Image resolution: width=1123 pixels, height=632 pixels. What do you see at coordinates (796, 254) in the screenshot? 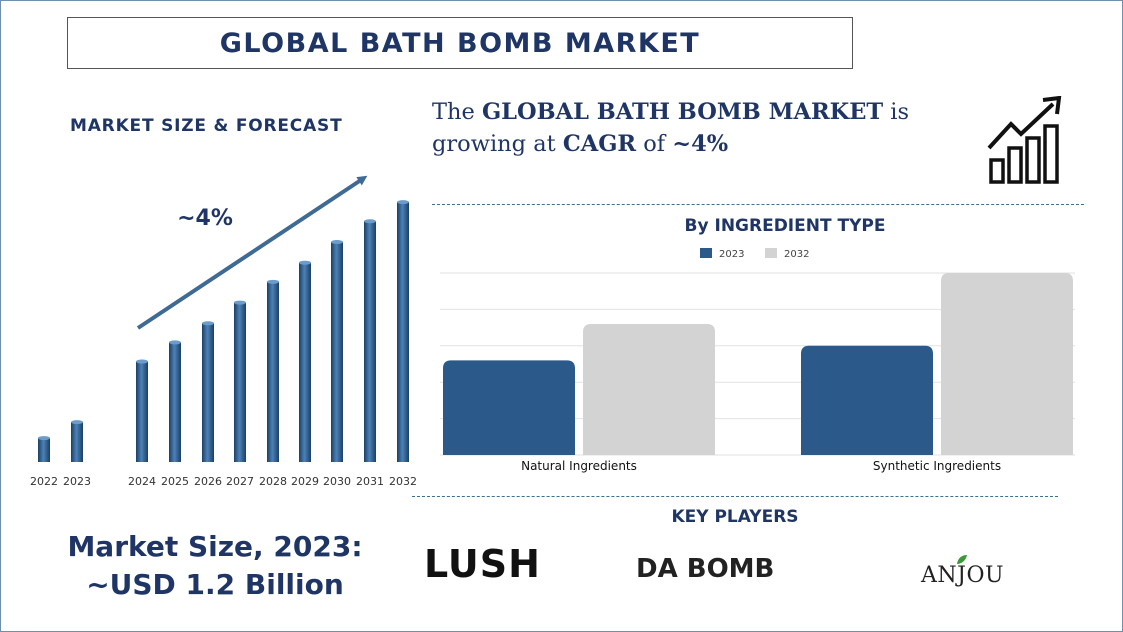
I see `legend-label-2032: 2032` at bounding box center [796, 254].